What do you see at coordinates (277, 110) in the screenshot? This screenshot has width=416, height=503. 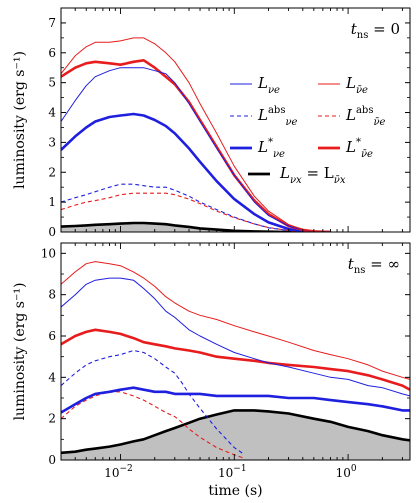 I see `legend-label-Lnue_abs-part: abs` at bounding box center [277, 110].